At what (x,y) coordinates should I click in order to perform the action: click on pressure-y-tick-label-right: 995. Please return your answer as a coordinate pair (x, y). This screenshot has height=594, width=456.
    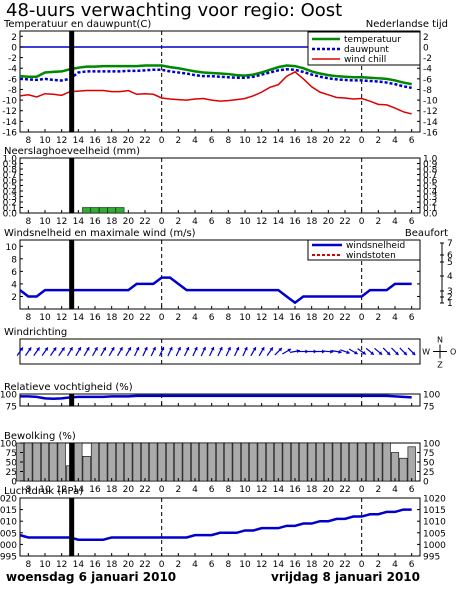
    Looking at the image, I should click on (431, 558).